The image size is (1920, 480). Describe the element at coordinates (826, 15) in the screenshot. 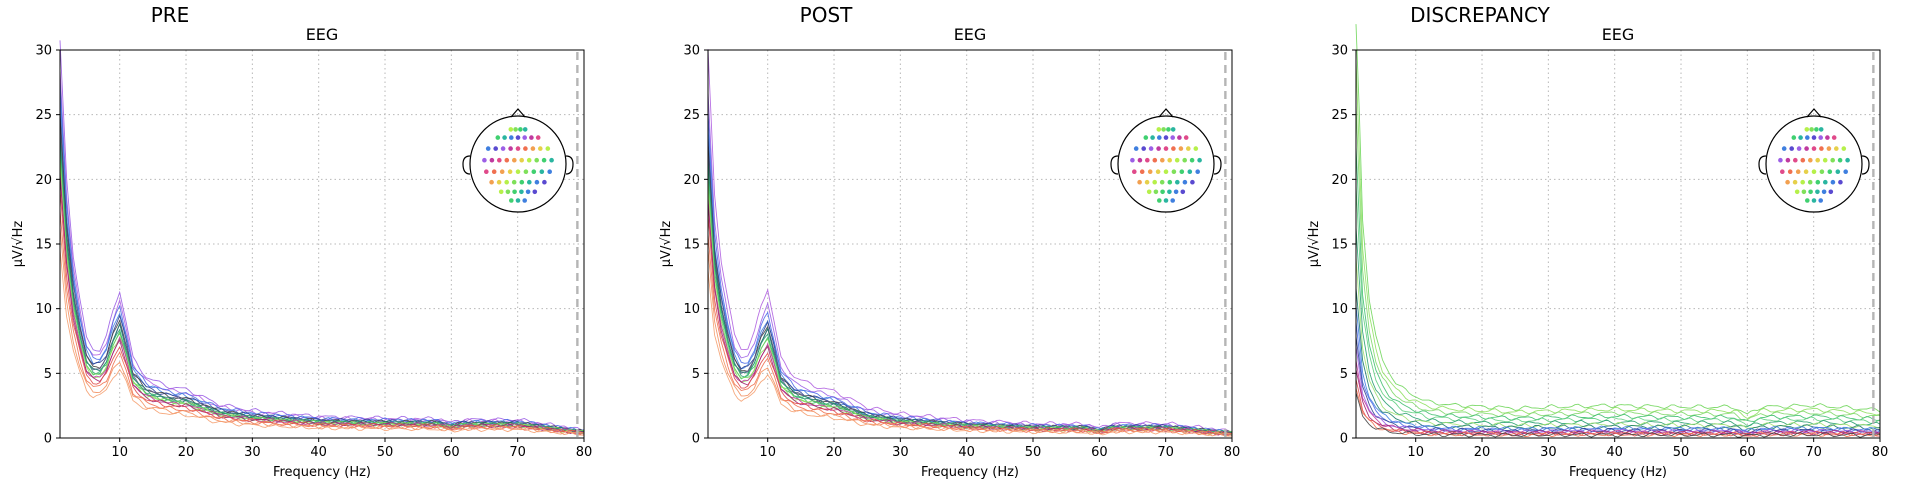

I see `panel-title: POST` at that location.